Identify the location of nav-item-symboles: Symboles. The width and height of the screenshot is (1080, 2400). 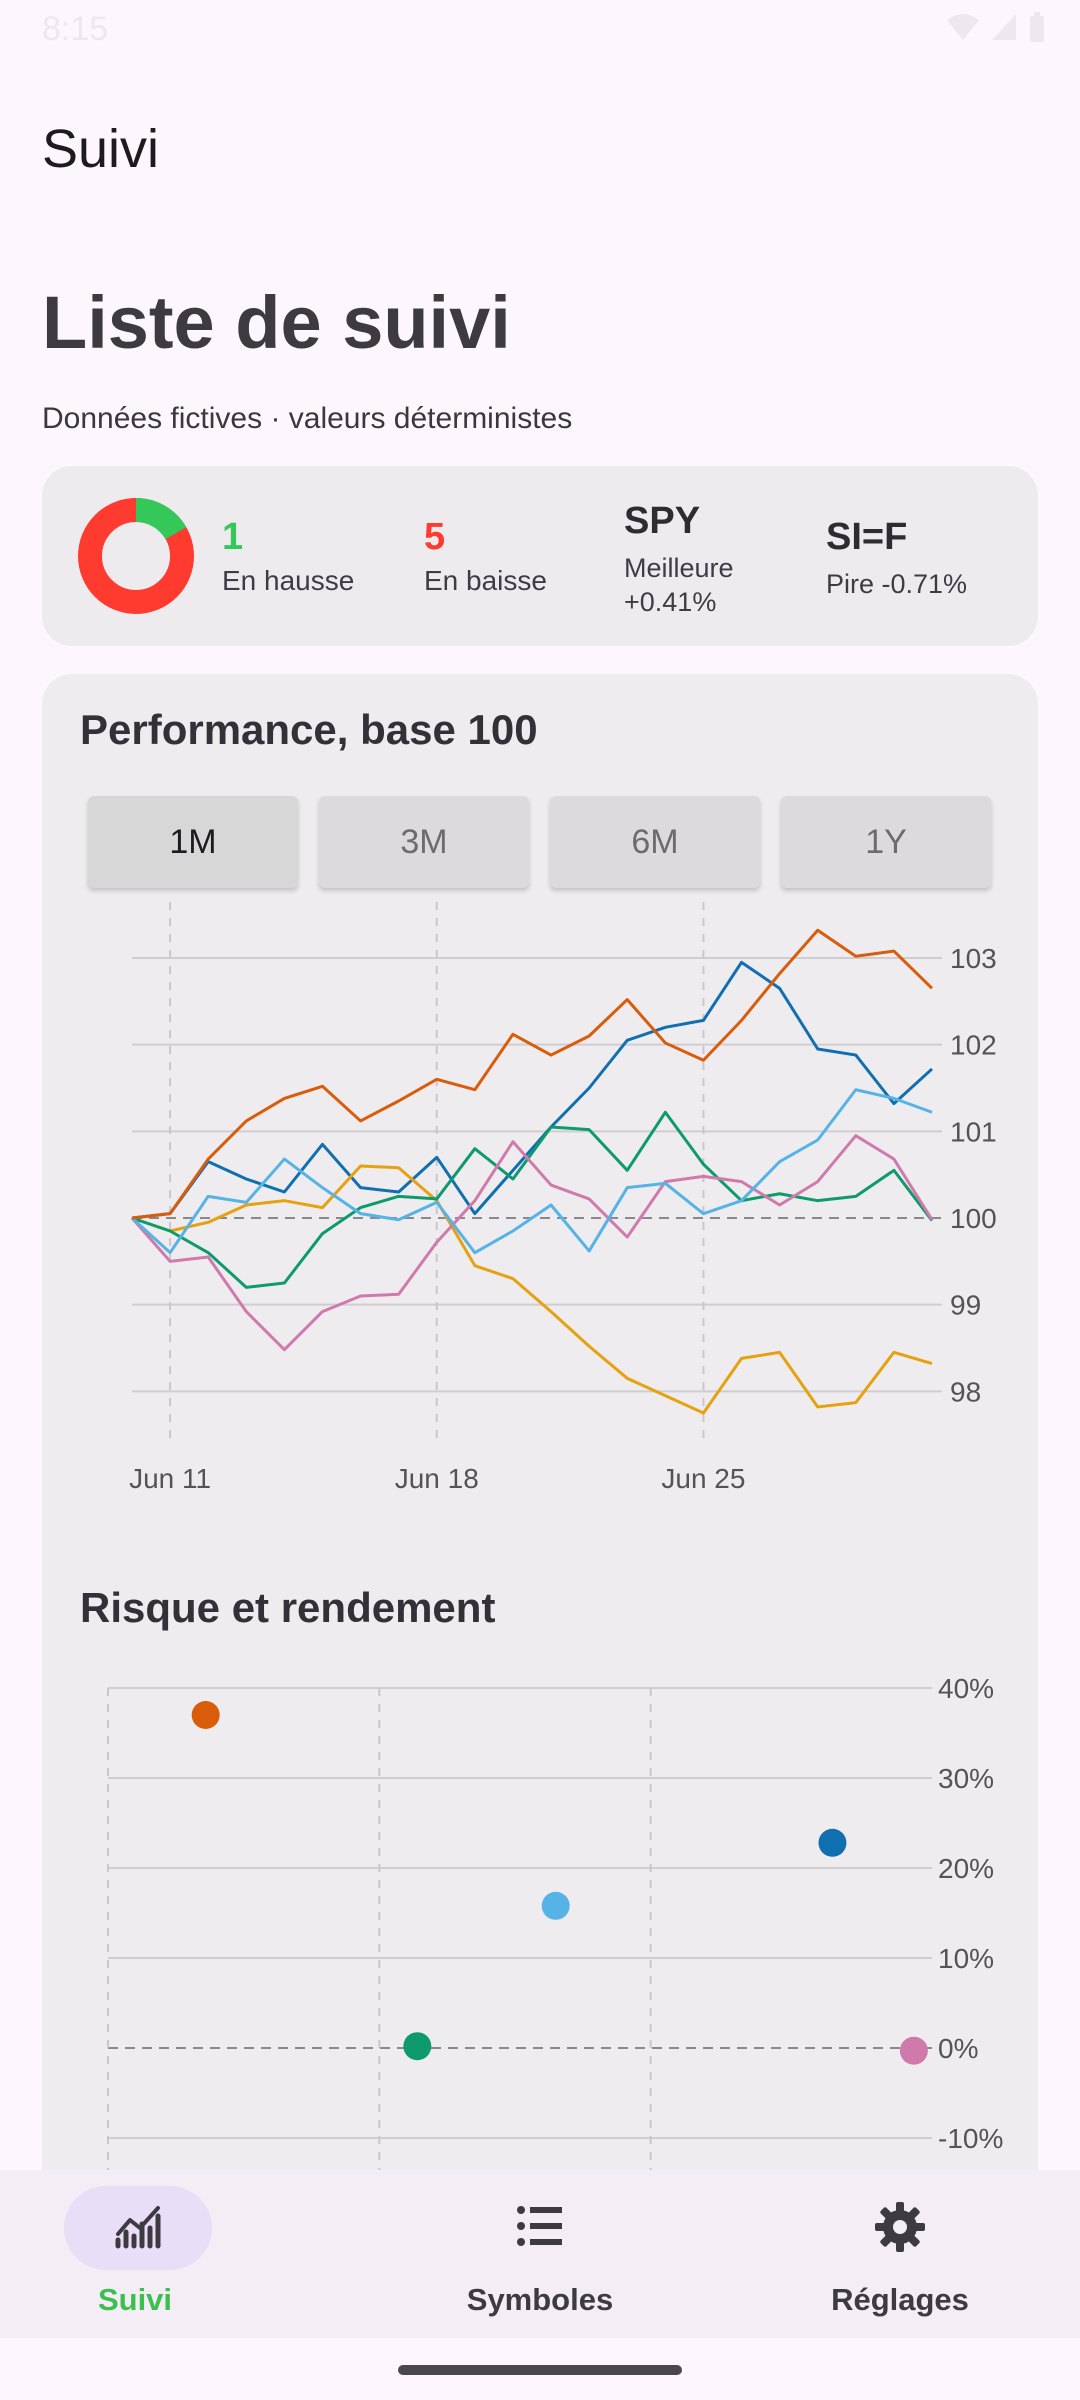
(540, 2254).